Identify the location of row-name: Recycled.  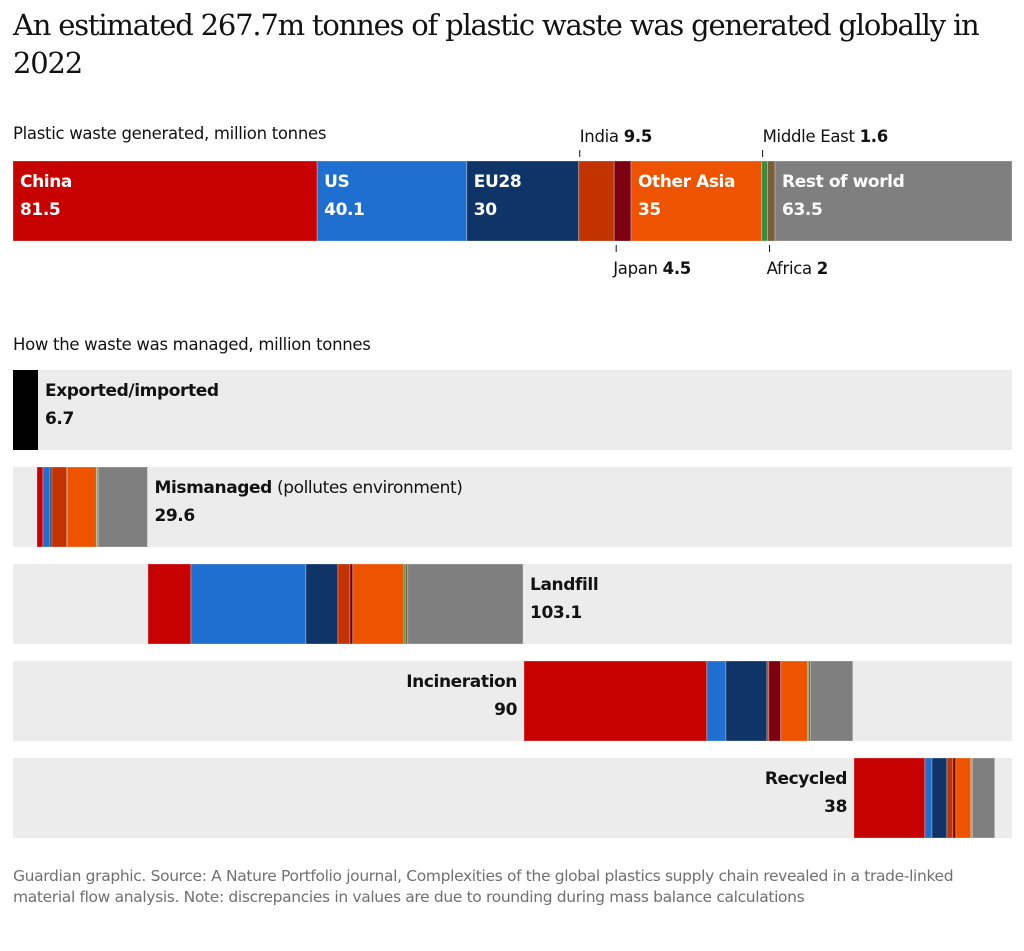
(806, 779).